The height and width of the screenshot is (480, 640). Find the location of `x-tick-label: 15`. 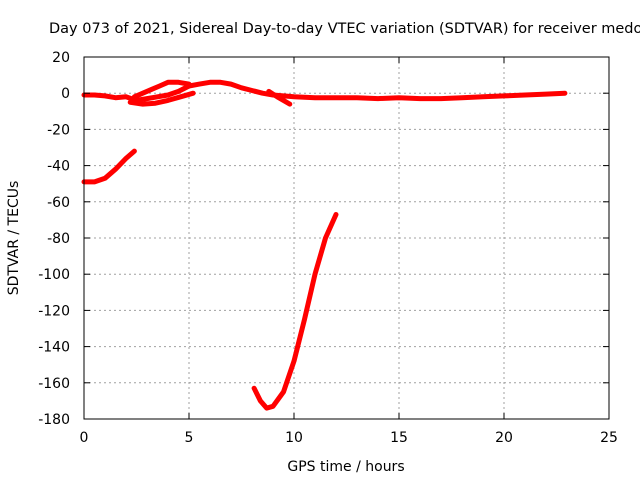

x-tick-label: 15 is located at coordinates (399, 438).